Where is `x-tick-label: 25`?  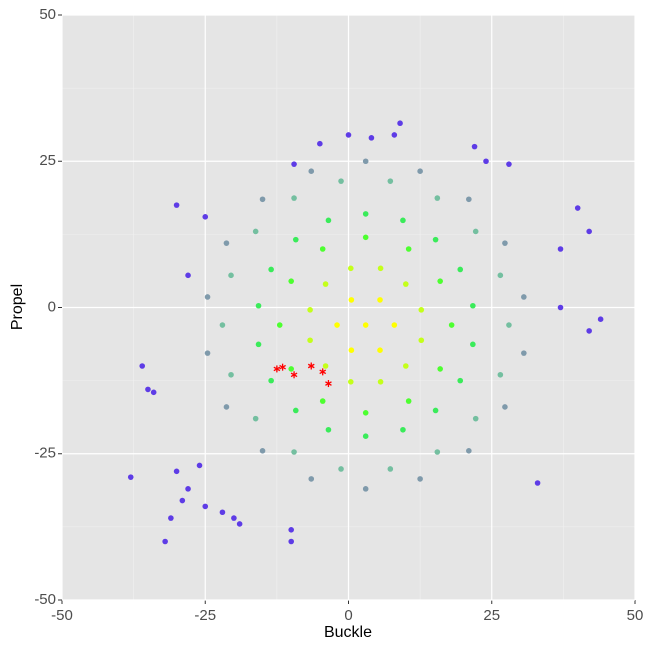 x-tick-label: 25 is located at coordinates (491, 615).